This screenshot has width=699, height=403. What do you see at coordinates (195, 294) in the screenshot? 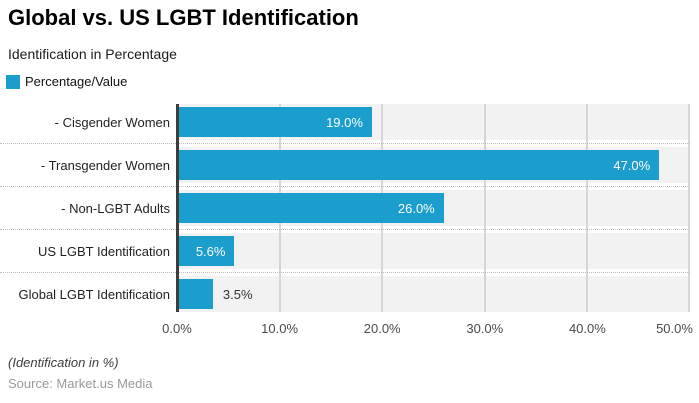
I see `bar` at bounding box center [195, 294].